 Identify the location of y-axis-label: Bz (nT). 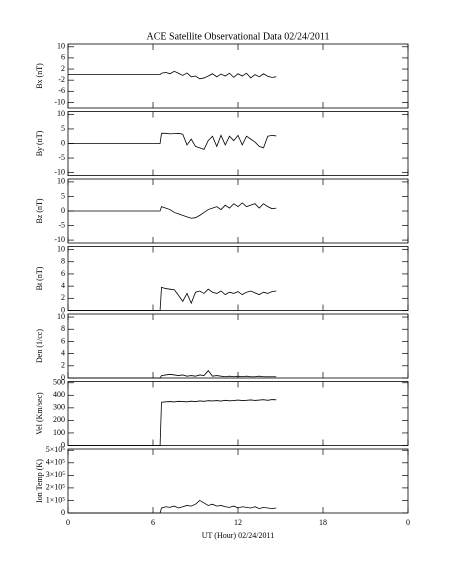
(39, 210).